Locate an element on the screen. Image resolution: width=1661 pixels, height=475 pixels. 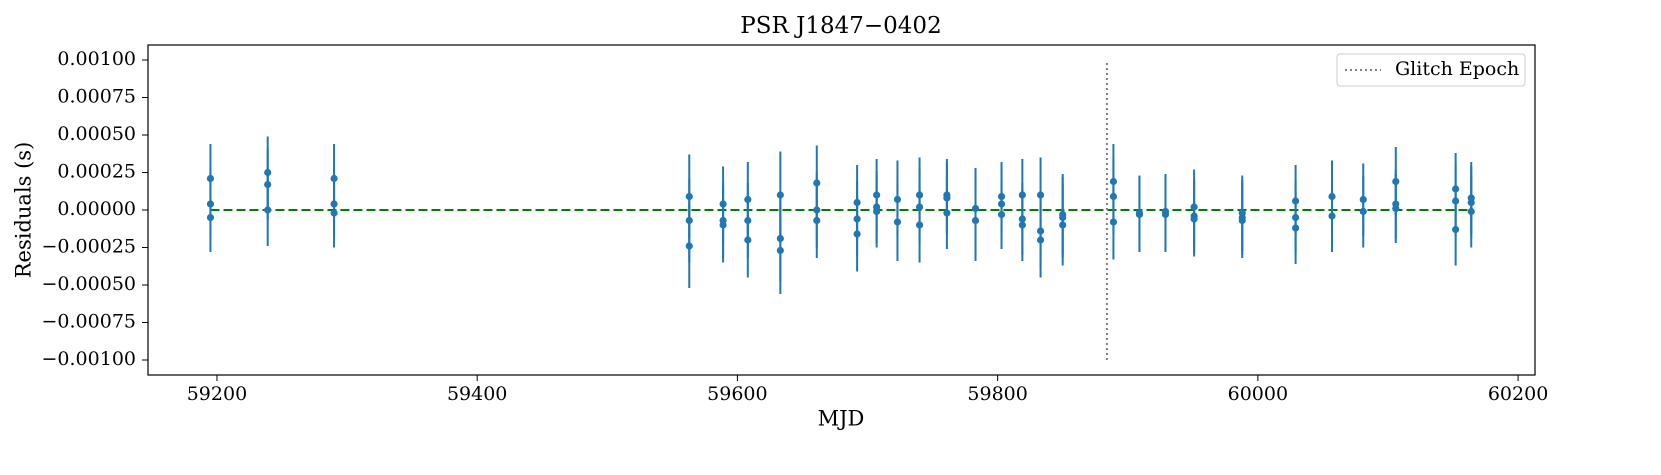
x-tick-label: 59400 is located at coordinates (477, 394).